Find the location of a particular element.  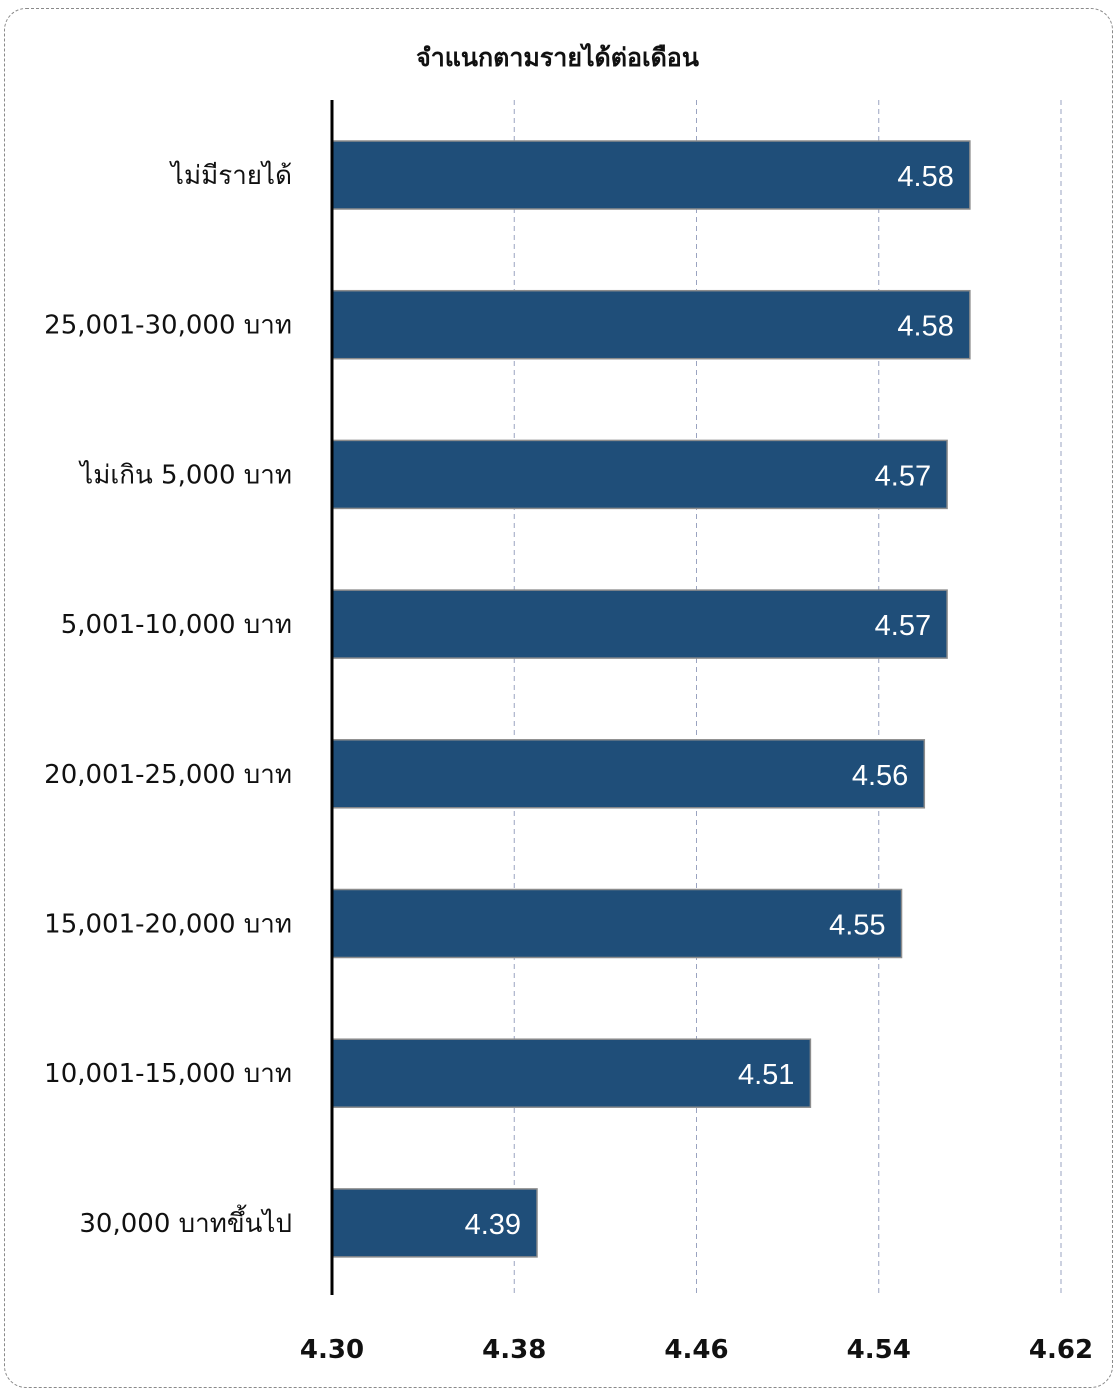

bar-value-label: 4.55 is located at coordinates (857, 926).